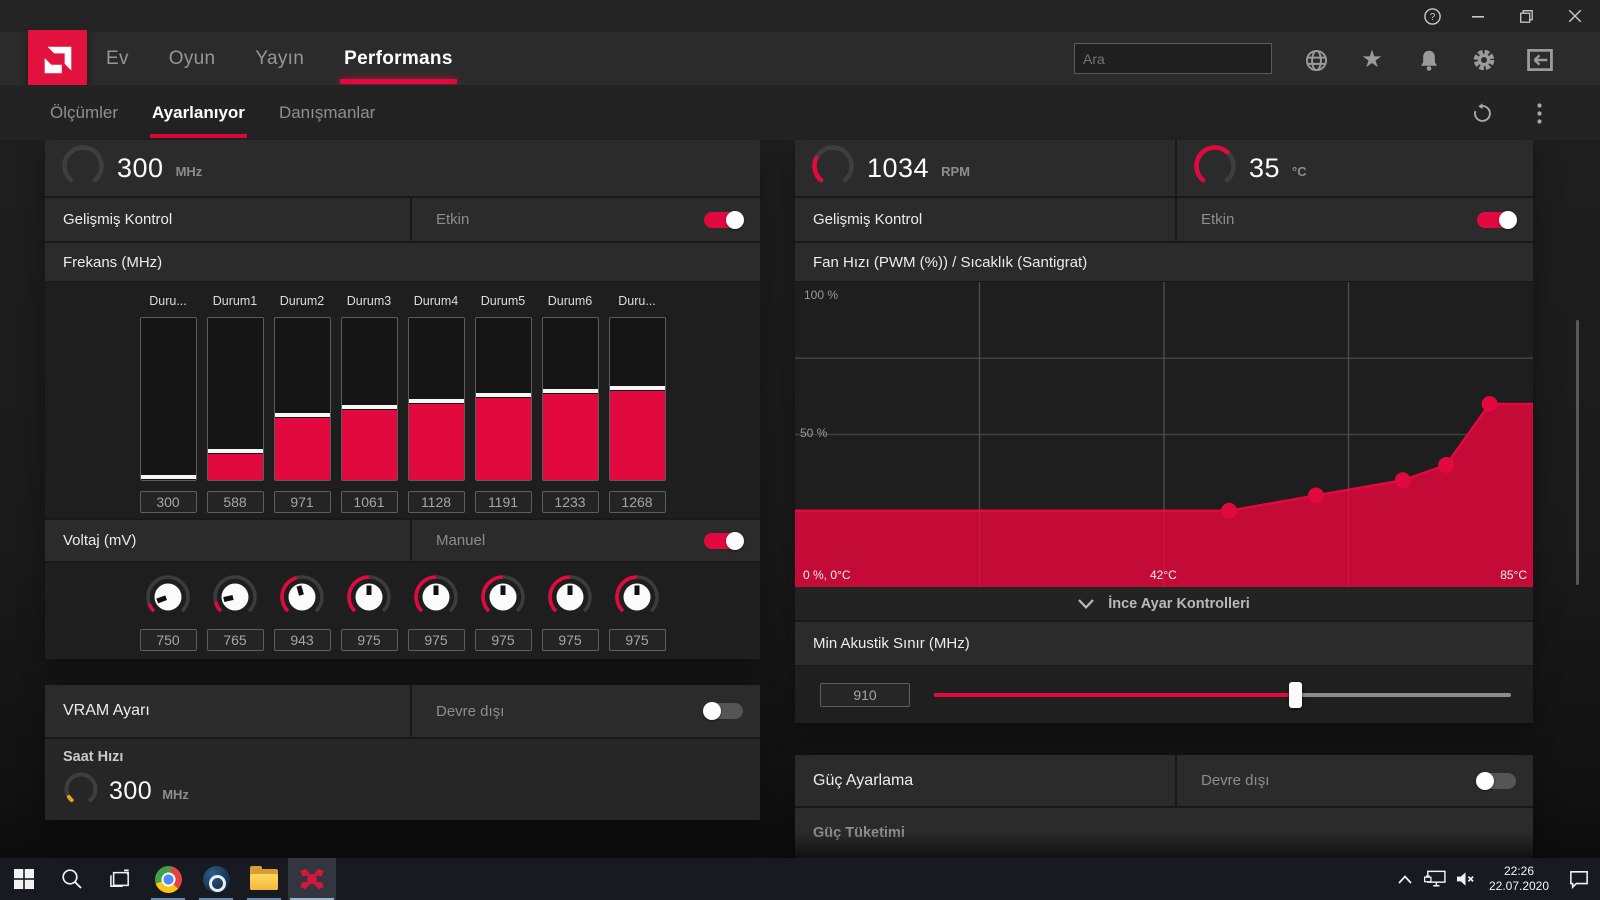 Image resolution: width=1600 pixels, height=900 pixels. What do you see at coordinates (302, 640) in the screenshot?
I see `voltage-value-box: 943` at bounding box center [302, 640].